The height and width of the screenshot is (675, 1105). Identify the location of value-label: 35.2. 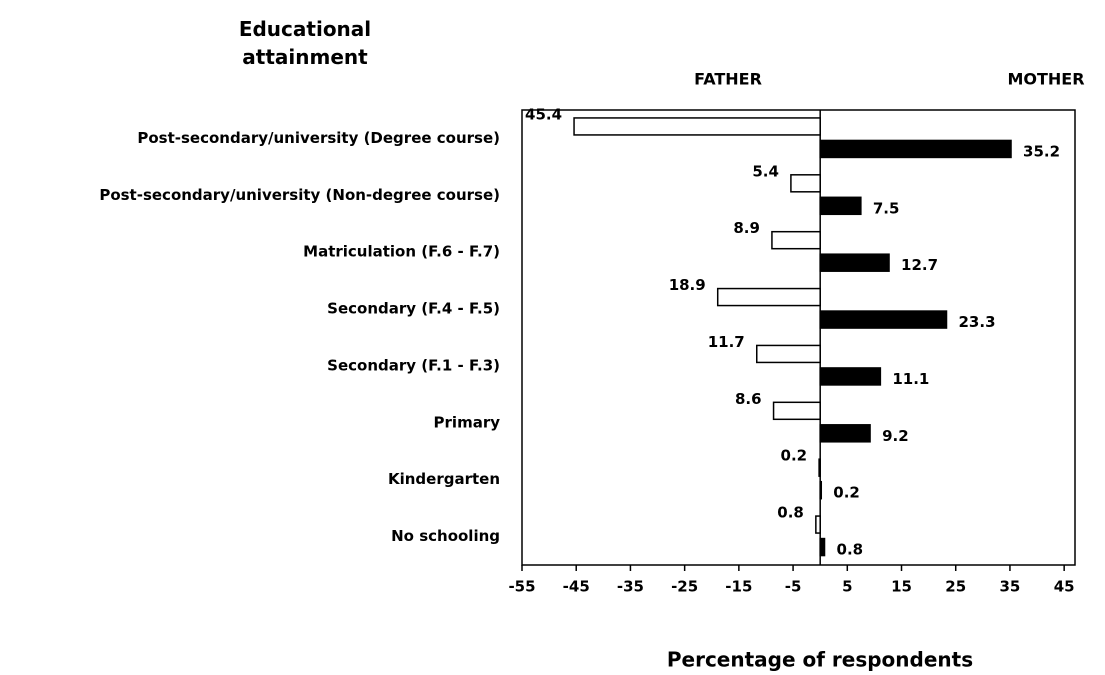
(1041, 151).